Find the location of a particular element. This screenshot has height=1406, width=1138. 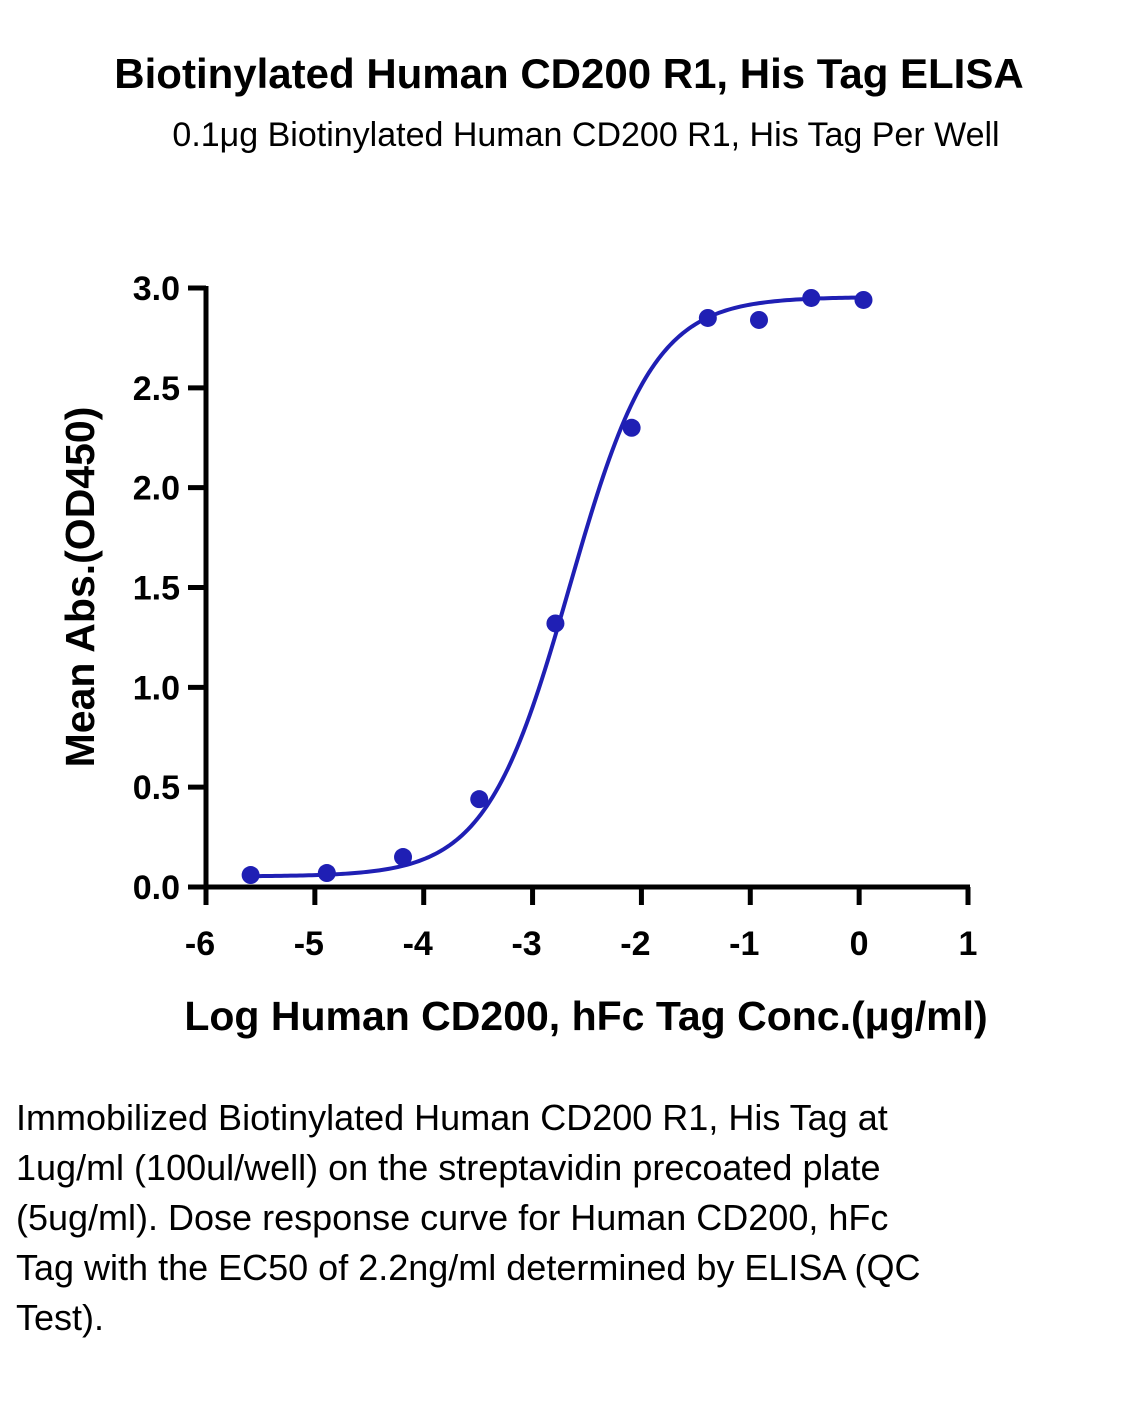

y-tick-label: 2.0 is located at coordinates (156, 489).